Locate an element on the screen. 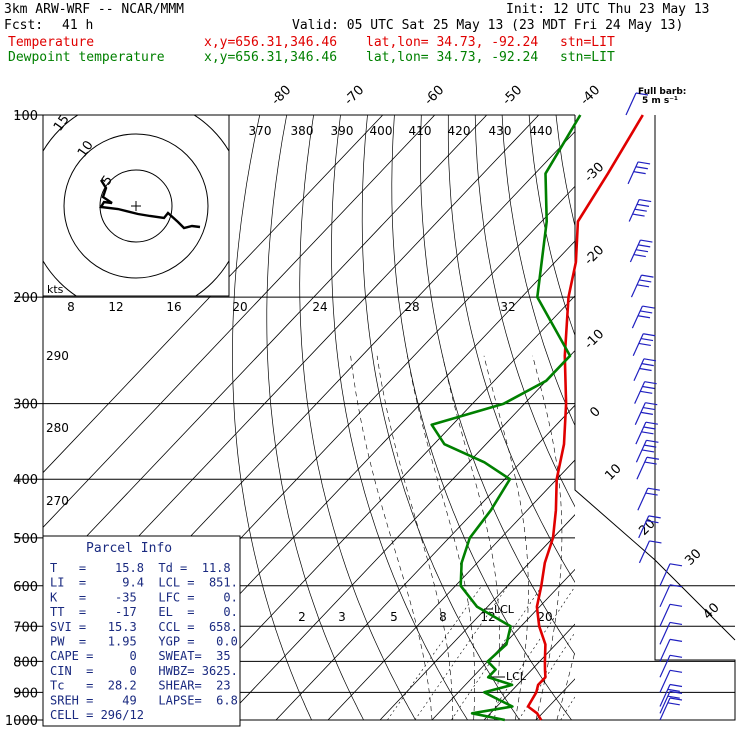 The height and width of the screenshot is (740, 740). mixing-ratio-upper-label: 12 is located at coordinates (115, 307).